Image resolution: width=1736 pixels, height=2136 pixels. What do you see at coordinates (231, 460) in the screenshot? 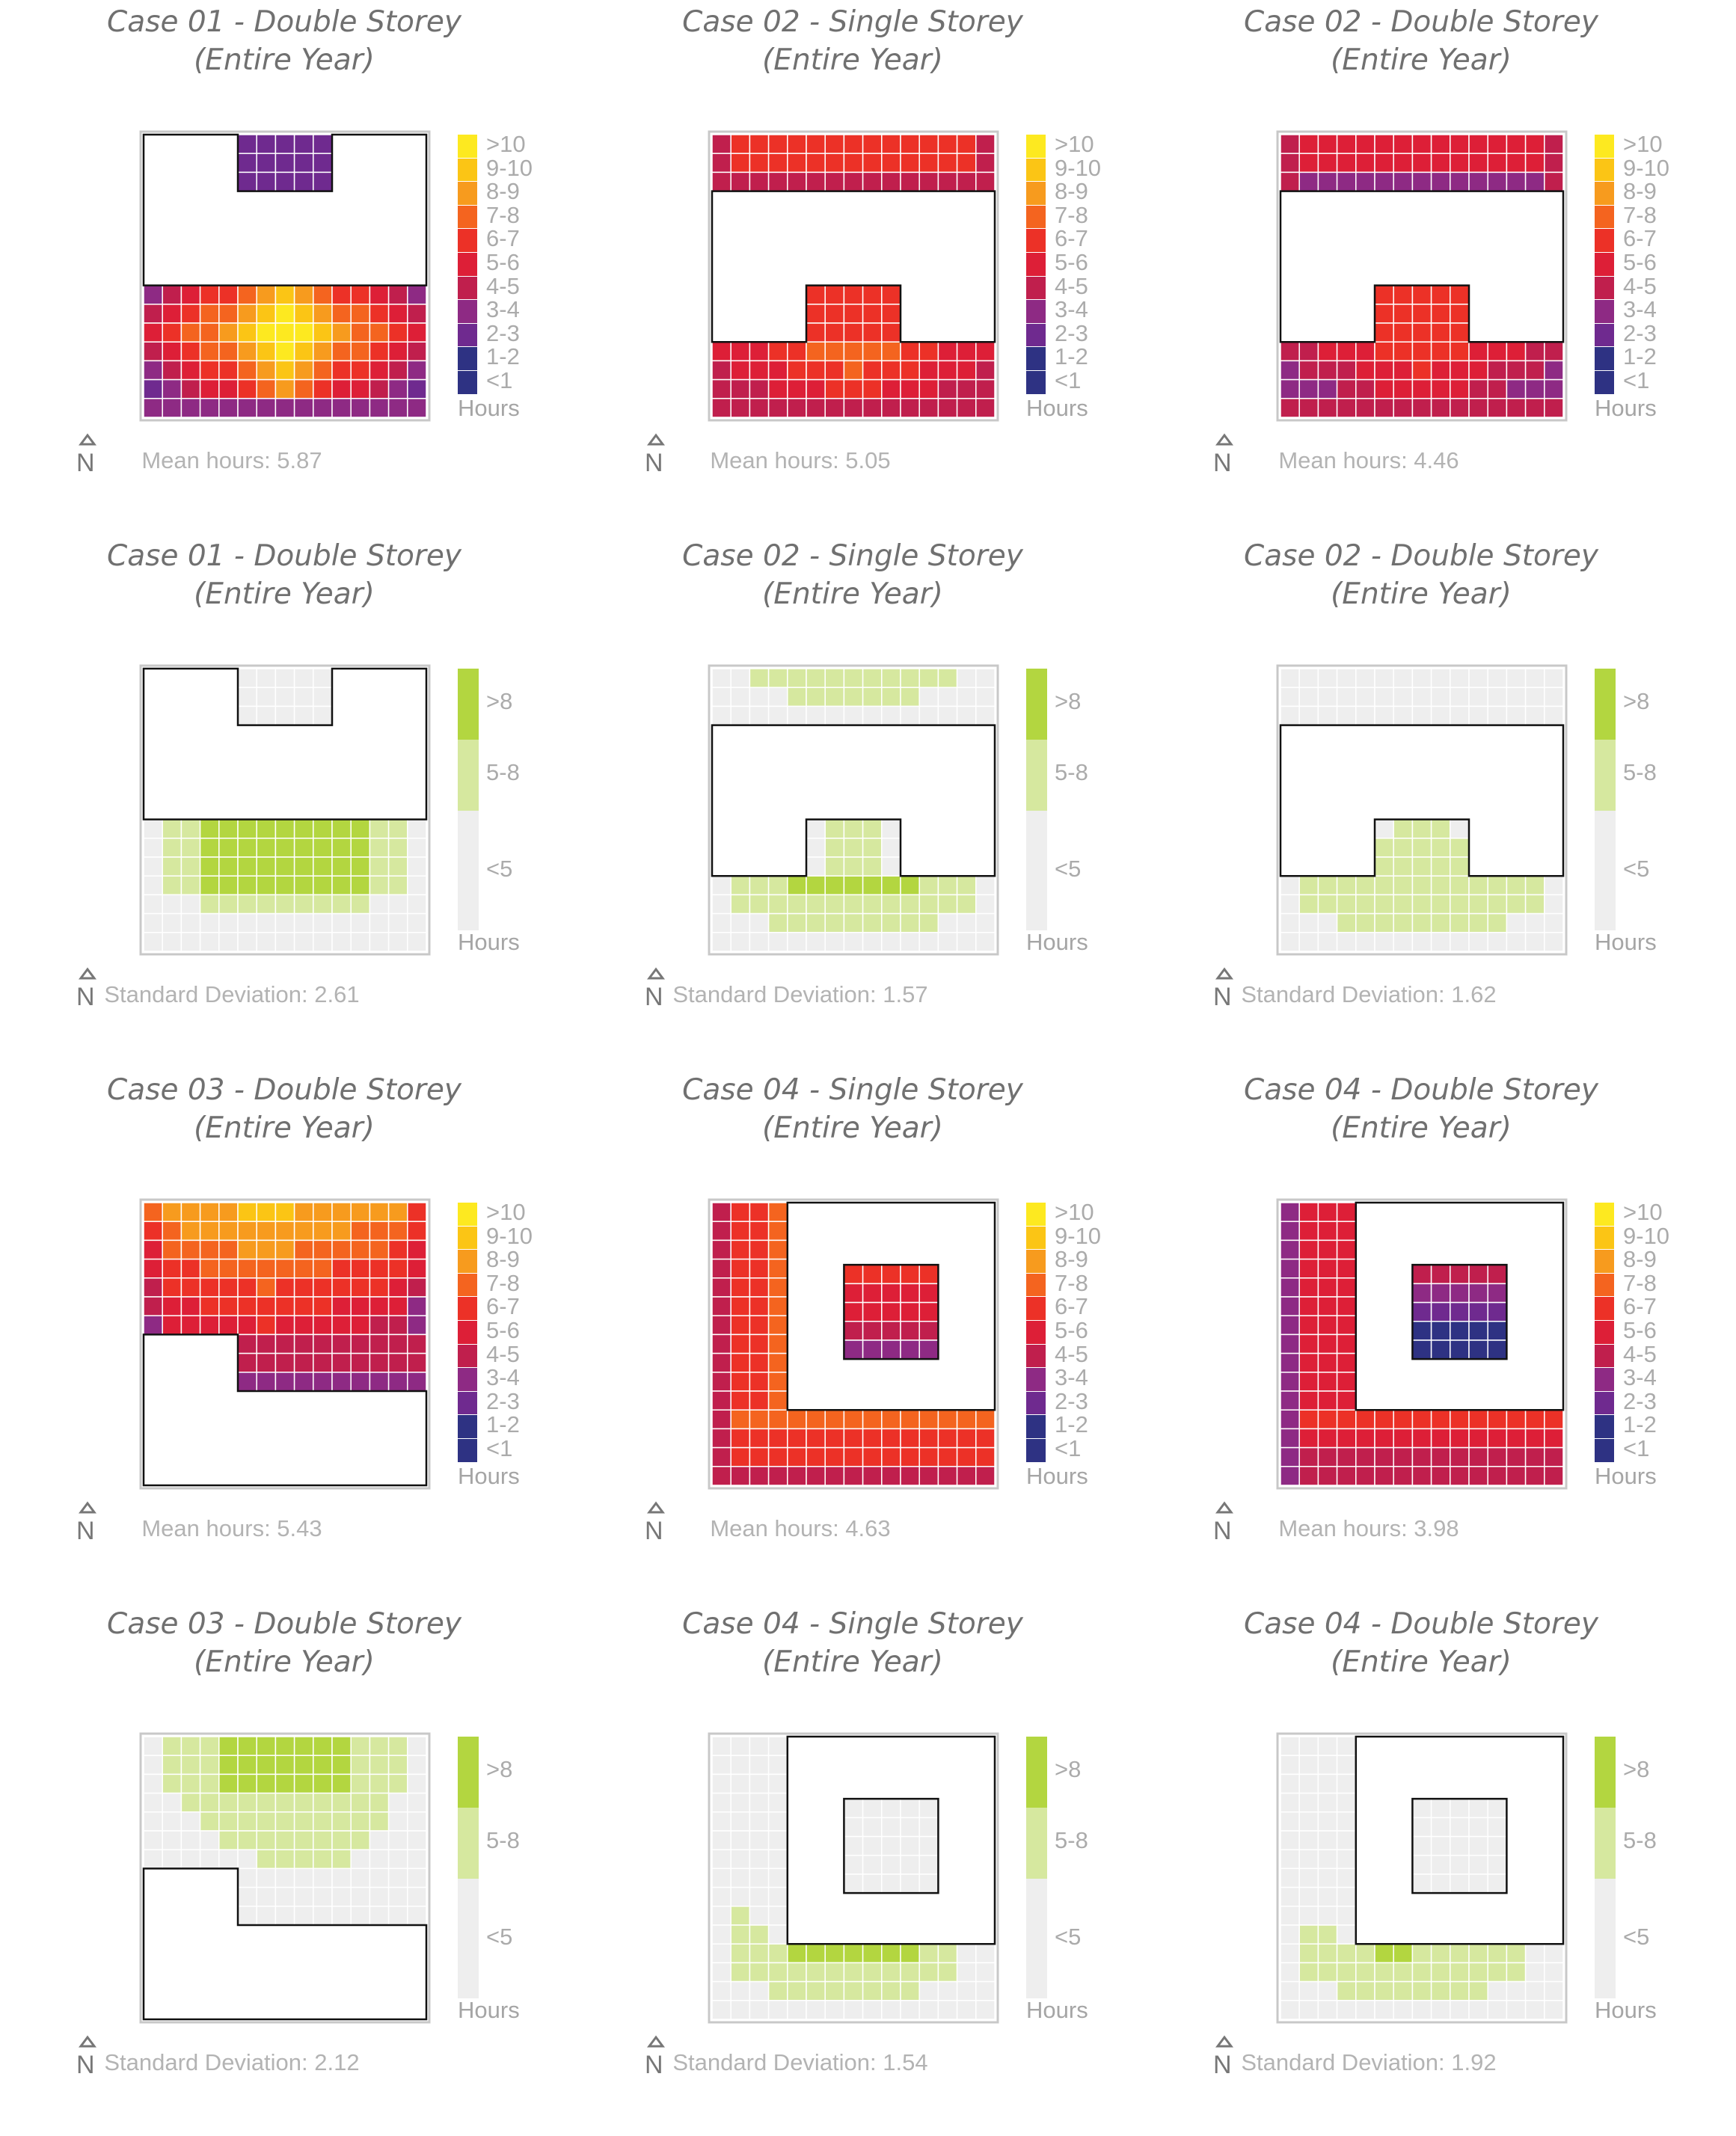
I see `panel-footer-statistic: Mean hours: 5.87` at bounding box center [231, 460].